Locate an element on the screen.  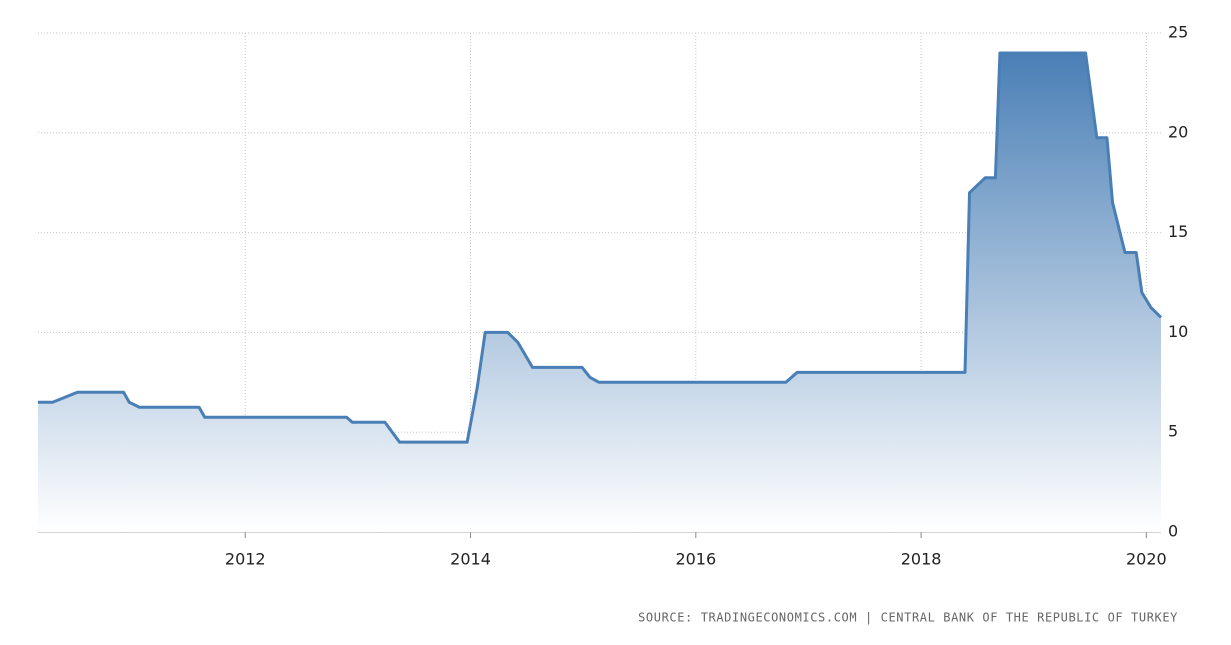
x-tick-label: 2016 is located at coordinates (695, 559).